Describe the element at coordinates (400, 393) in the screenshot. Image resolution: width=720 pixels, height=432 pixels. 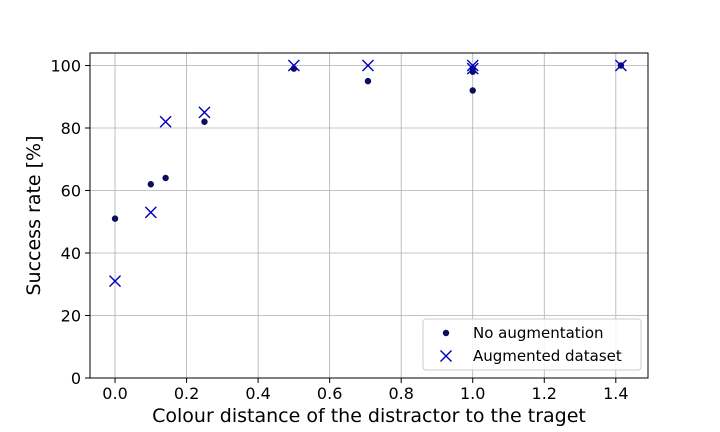
I see `x-tick-label: 0.8` at that location.